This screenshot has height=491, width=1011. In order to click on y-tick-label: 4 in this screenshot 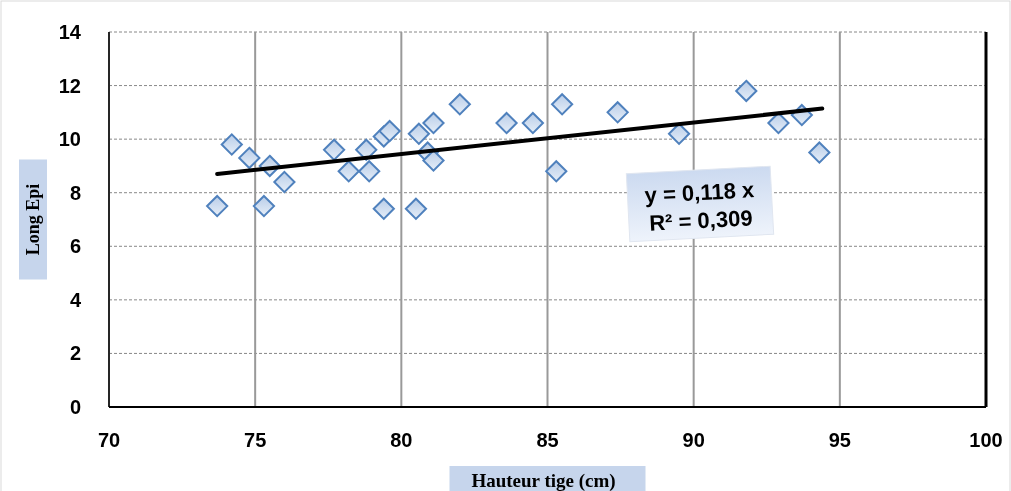, I will do `click(75, 299)`.